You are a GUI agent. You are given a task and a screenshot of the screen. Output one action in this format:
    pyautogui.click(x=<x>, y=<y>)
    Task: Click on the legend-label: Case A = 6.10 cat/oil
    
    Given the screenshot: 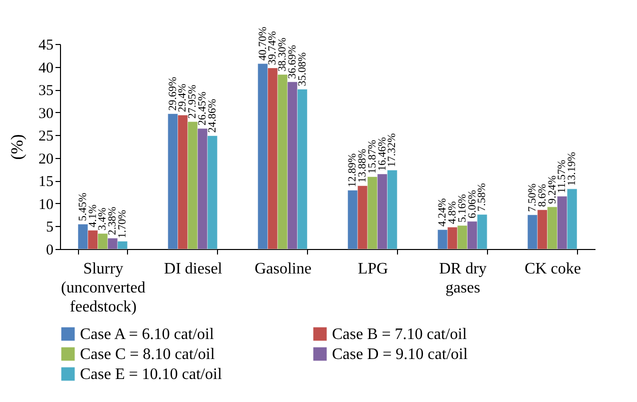 What is the action you would take?
    pyautogui.click(x=147, y=334)
    